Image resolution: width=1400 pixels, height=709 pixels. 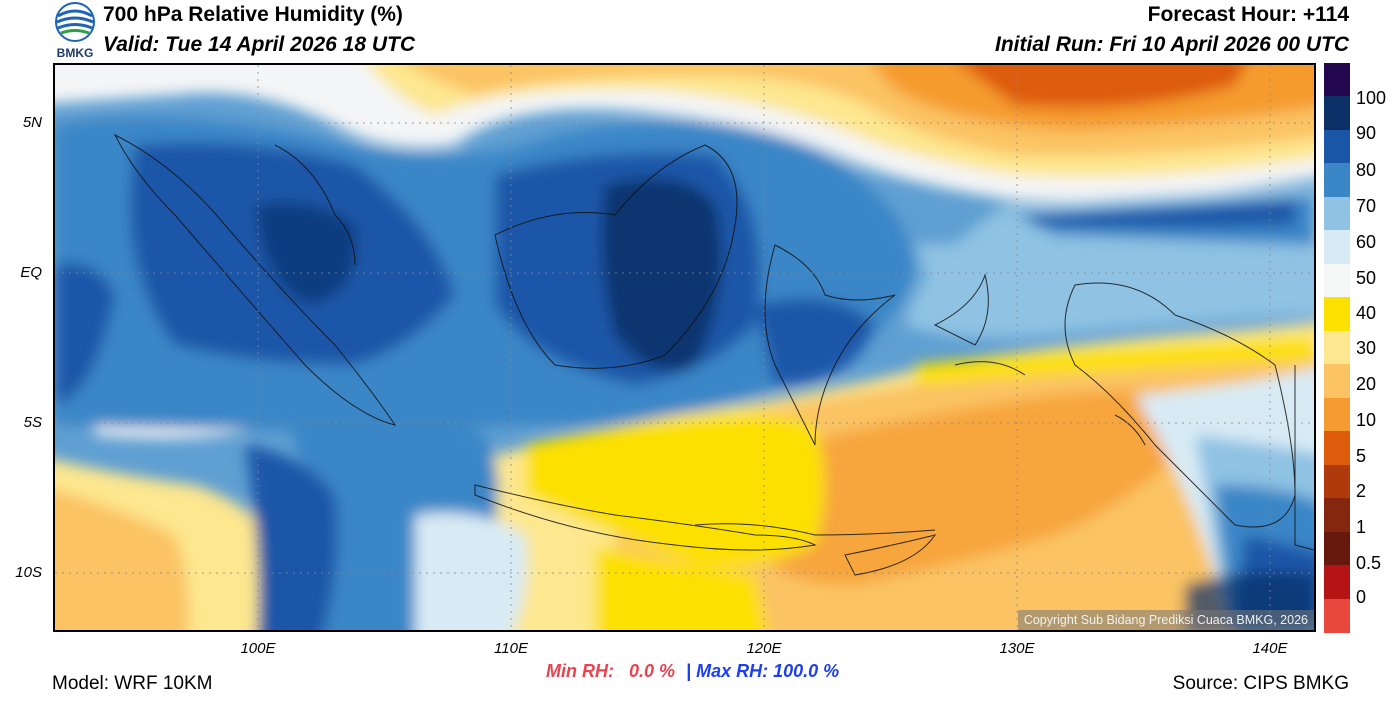 I want to click on max-rh-value: 100.0 %, so click(x=806, y=671).